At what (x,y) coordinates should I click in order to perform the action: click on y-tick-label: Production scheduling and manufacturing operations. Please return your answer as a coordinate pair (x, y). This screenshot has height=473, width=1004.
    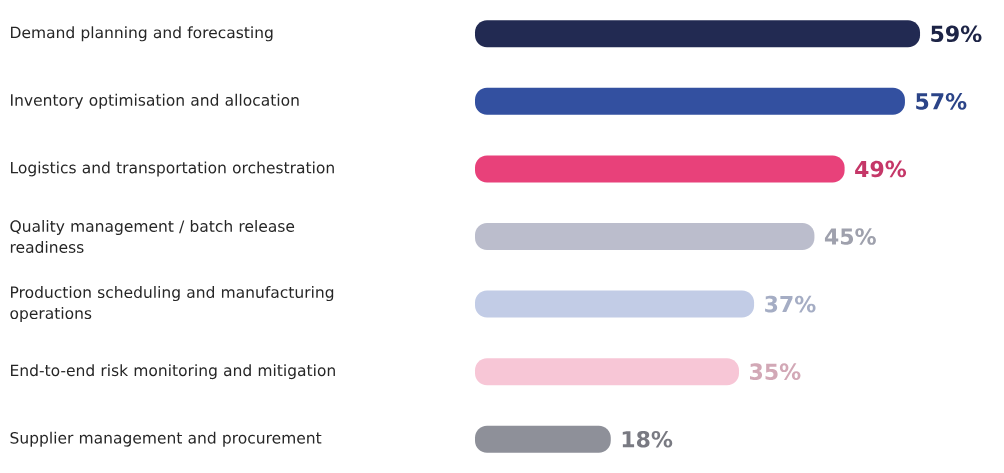
    Looking at the image, I should click on (172, 304).